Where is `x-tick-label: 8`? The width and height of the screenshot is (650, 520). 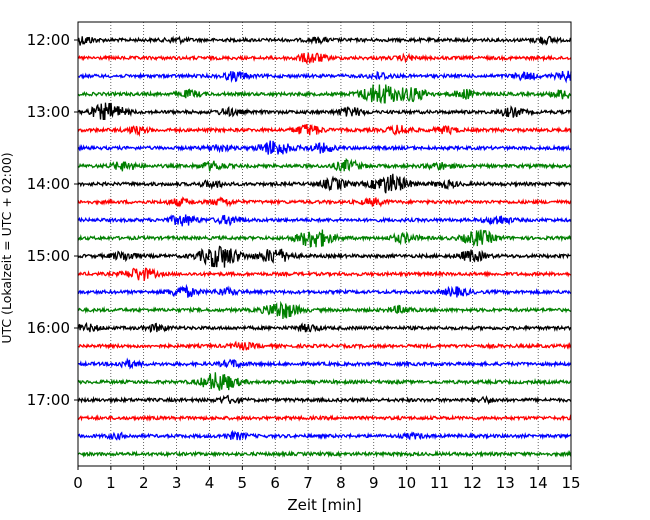
x-tick-label: 8 is located at coordinates (341, 483).